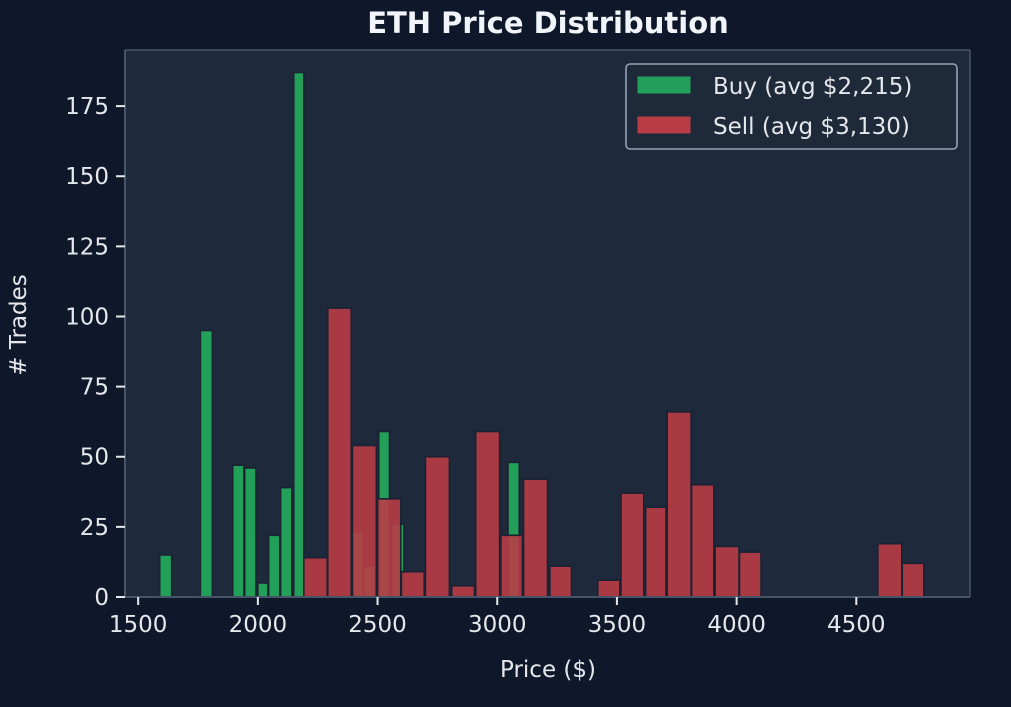  What do you see at coordinates (377, 625) in the screenshot?
I see `x-tick-label: 2500` at bounding box center [377, 625].